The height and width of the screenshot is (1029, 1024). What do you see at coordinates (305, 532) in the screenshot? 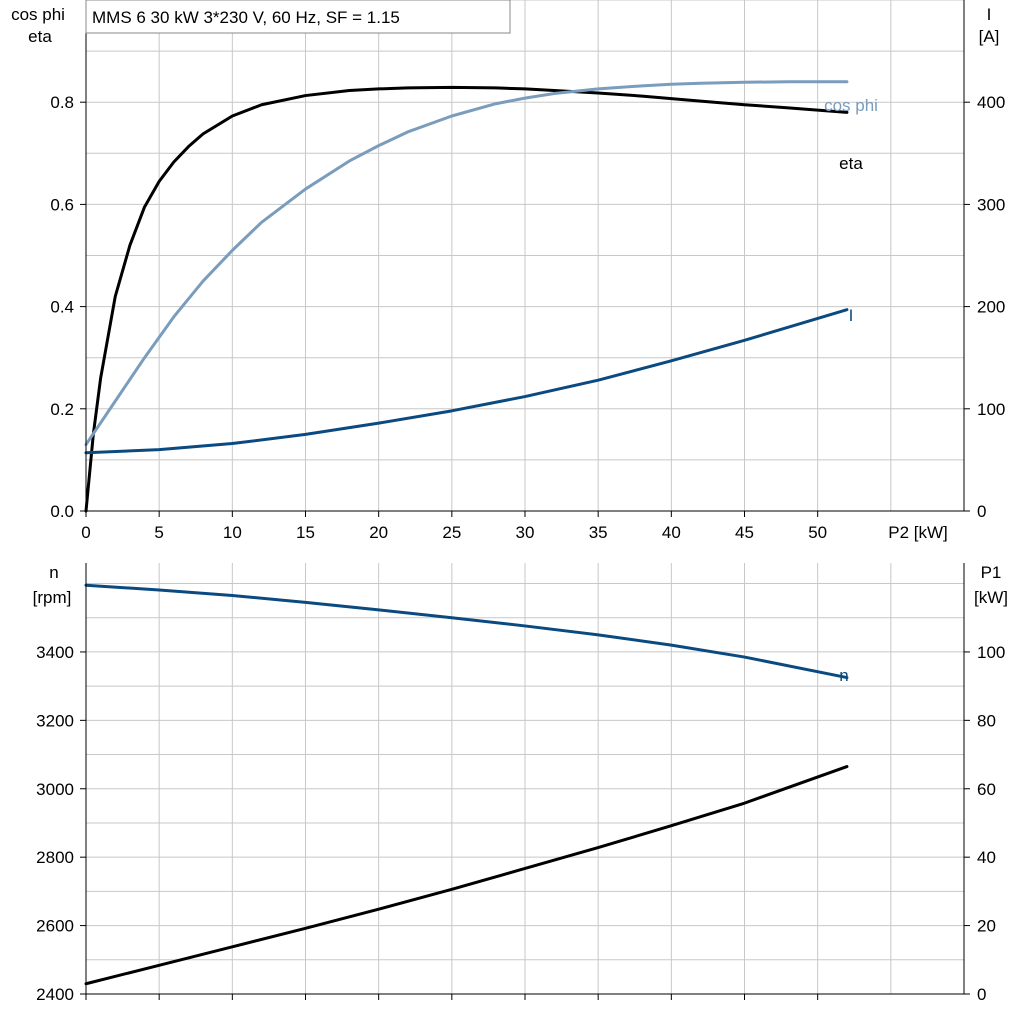
I see `top-x-tick-label: 15` at bounding box center [305, 532].